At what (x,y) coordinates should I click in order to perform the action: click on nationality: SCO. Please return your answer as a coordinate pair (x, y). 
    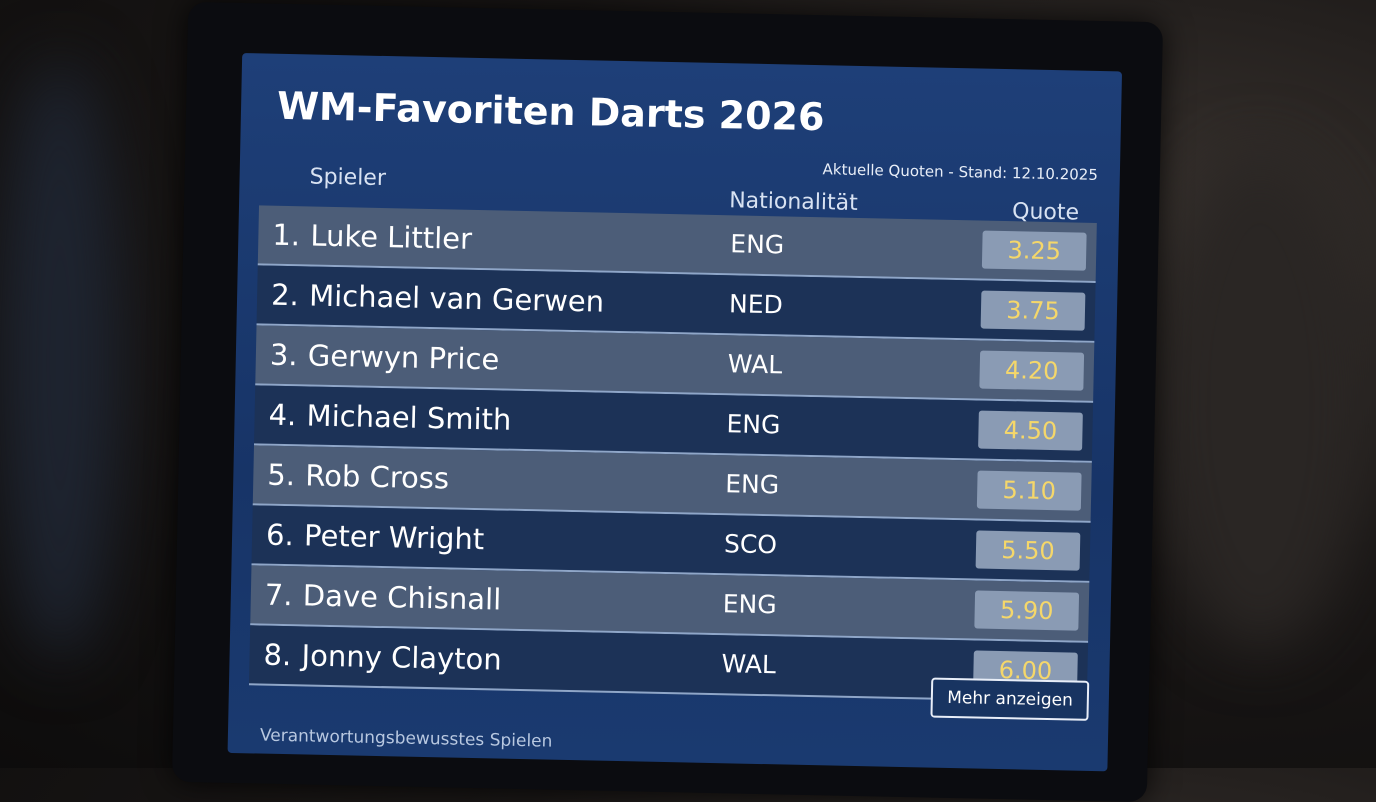
    Looking at the image, I should click on (750, 544).